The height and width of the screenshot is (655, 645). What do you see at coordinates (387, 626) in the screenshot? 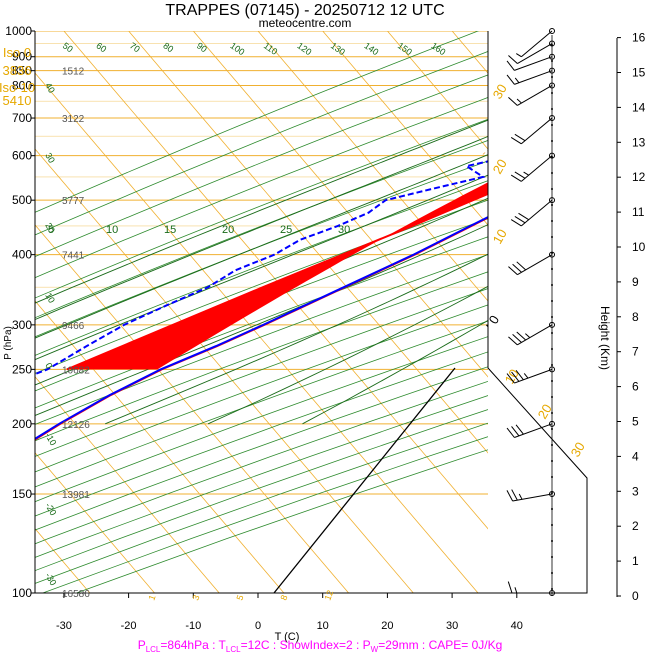
I see `x-tick-label: 20` at bounding box center [387, 626].